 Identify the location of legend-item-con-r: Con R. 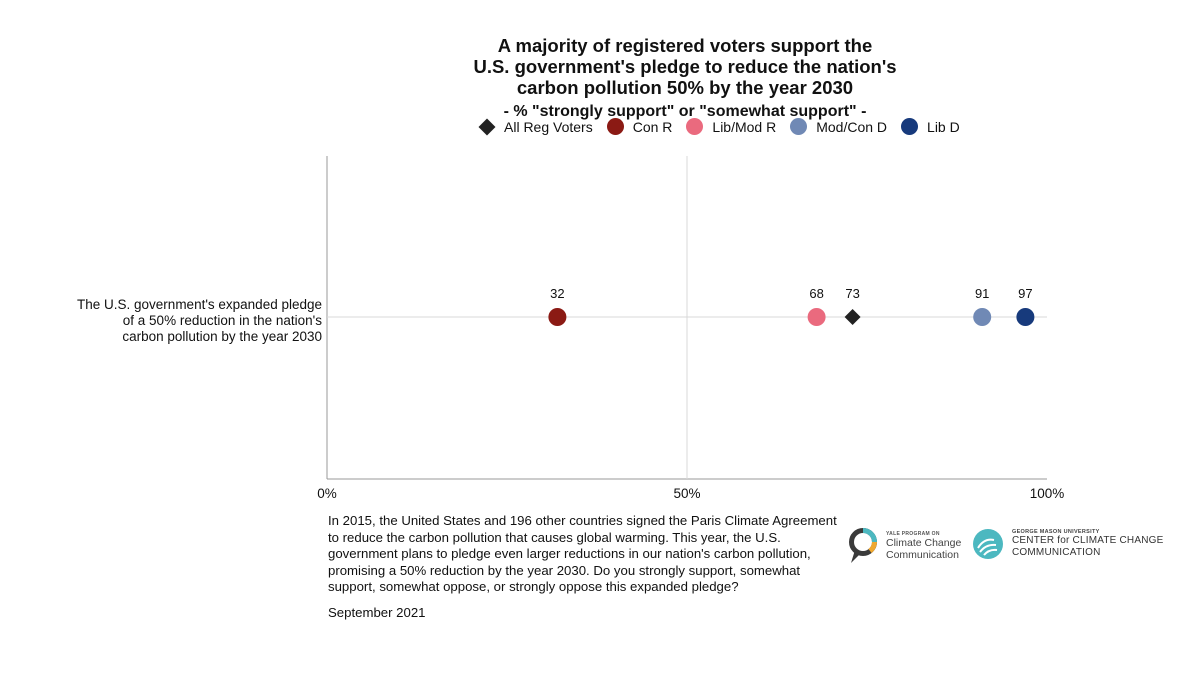
(639, 126).